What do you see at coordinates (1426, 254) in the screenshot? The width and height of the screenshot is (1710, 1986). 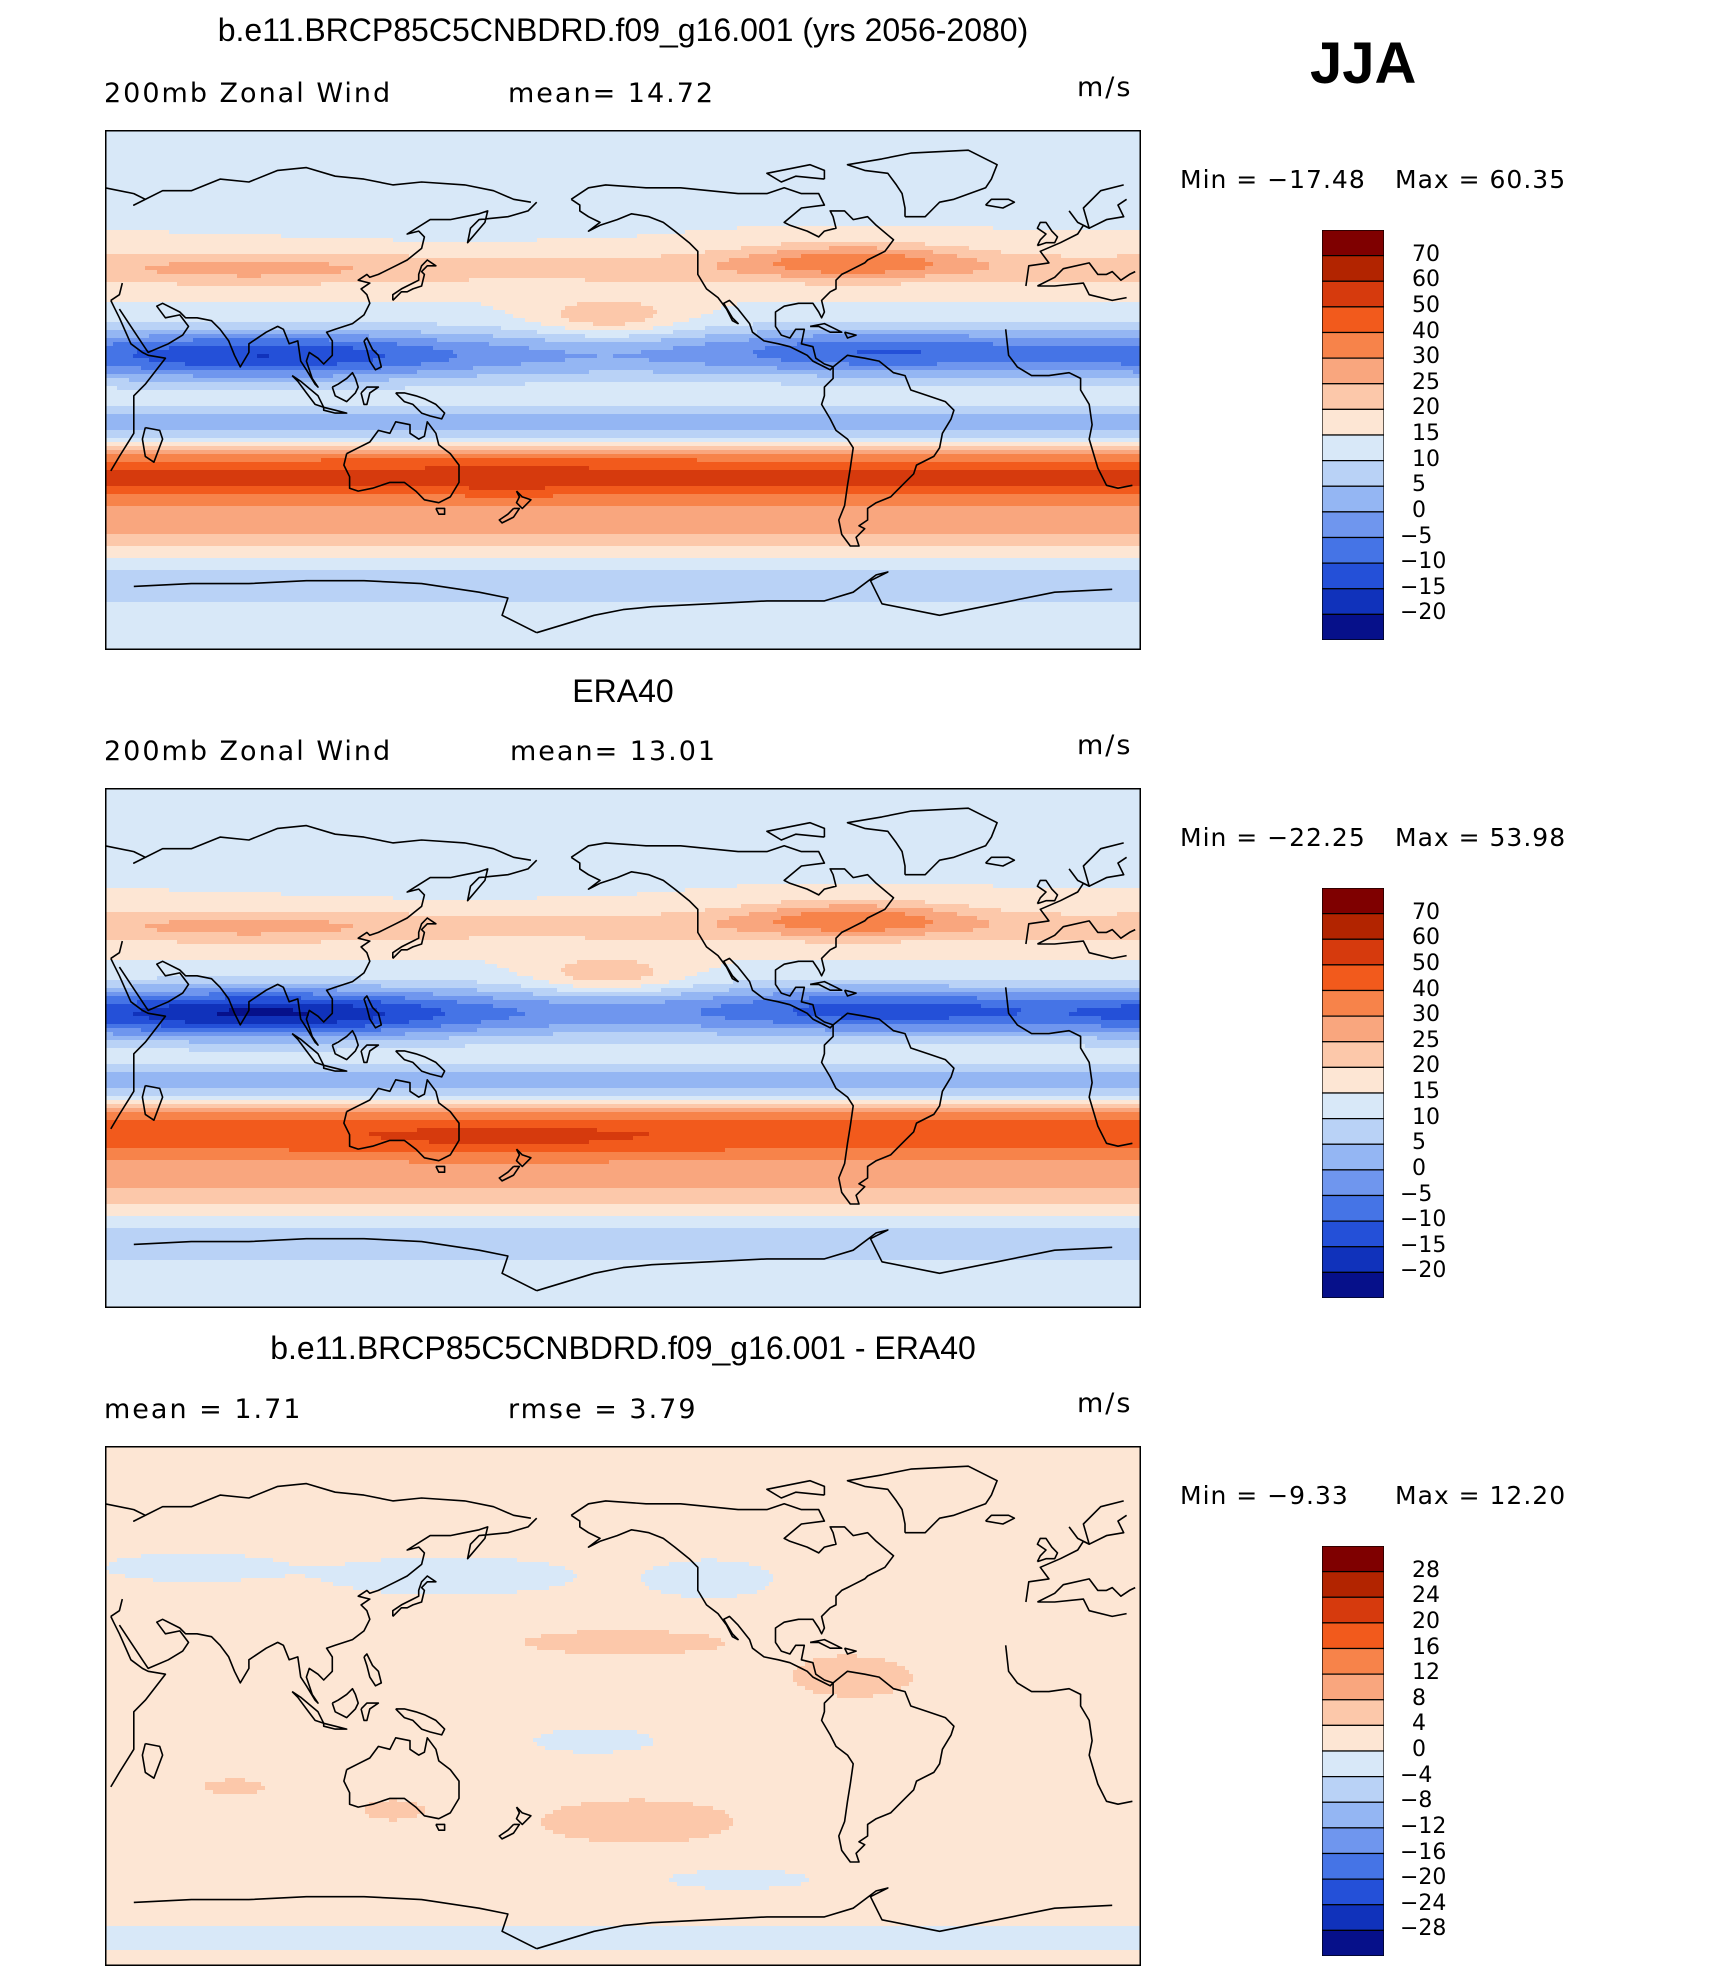 I see `colorbar-tick-label: 70` at bounding box center [1426, 254].